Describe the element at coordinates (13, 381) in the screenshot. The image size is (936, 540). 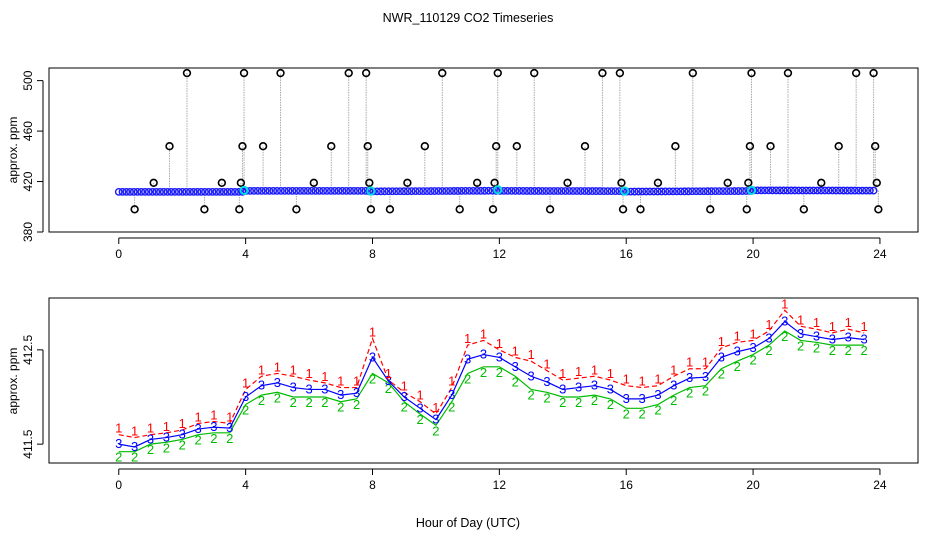
I see `bottom-y-axis-label: approx. ppm` at that location.